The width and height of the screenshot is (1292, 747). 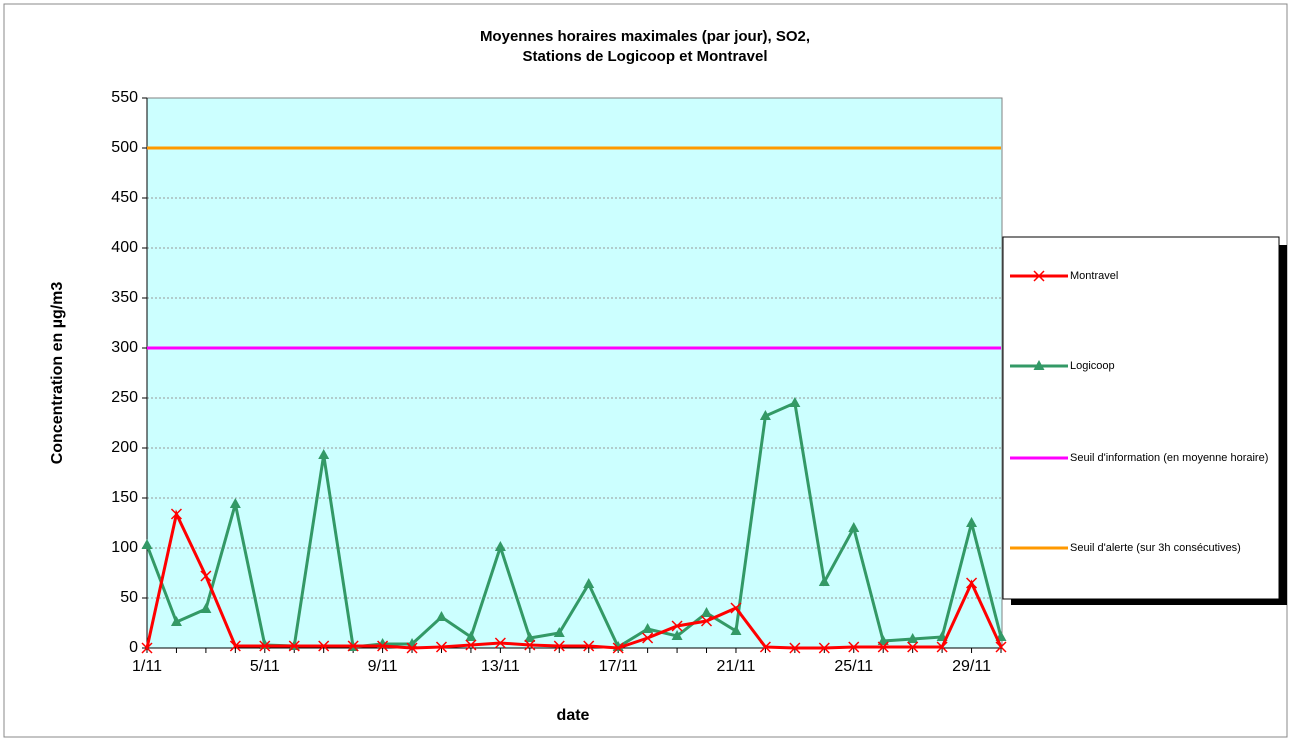 I want to click on y-tick-label: 500, so click(x=124, y=147).